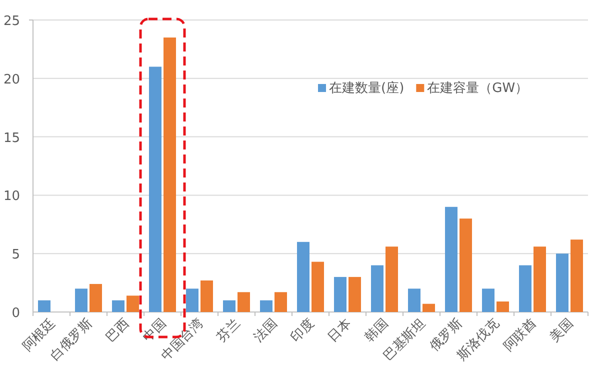 This screenshot has height=376, width=591. I want to click on x-tick-label: 法国, so click(265, 331).